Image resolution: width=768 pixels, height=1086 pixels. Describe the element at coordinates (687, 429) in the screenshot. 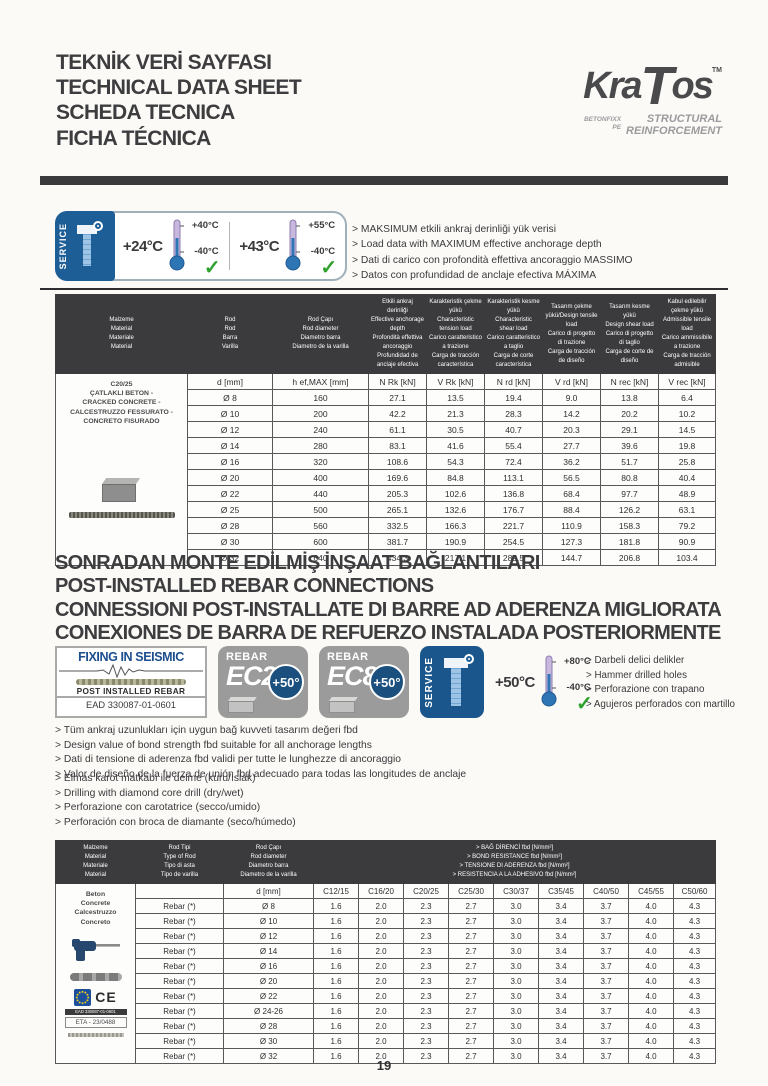

I see `table-cell: 14.5` at that location.